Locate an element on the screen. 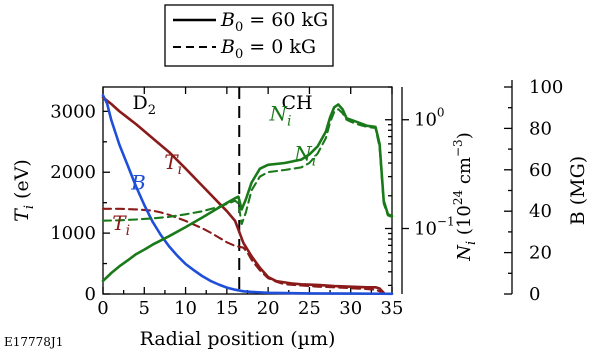 The width and height of the screenshot is (590, 354). region-label-main: CH is located at coordinates (296, 103).